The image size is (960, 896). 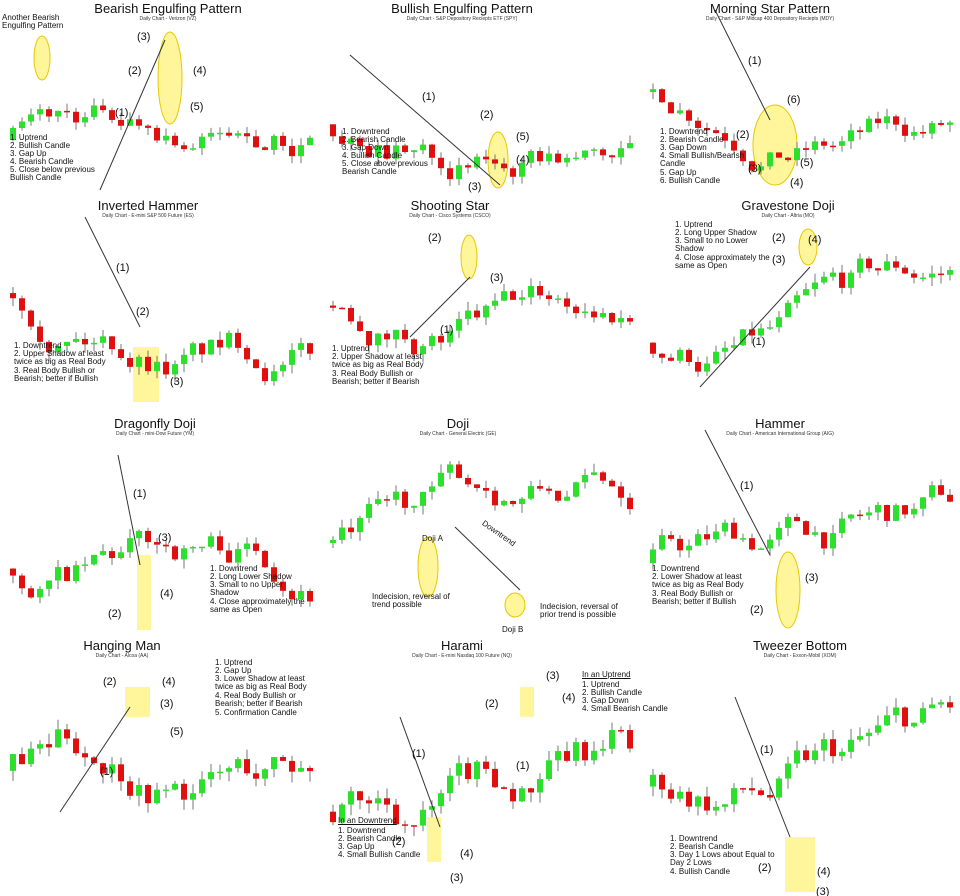 What do you see at coordinates (690, 180) in the screenshot?
I see `note: 6. Bullish Candle` at bounding box center [690, 180].